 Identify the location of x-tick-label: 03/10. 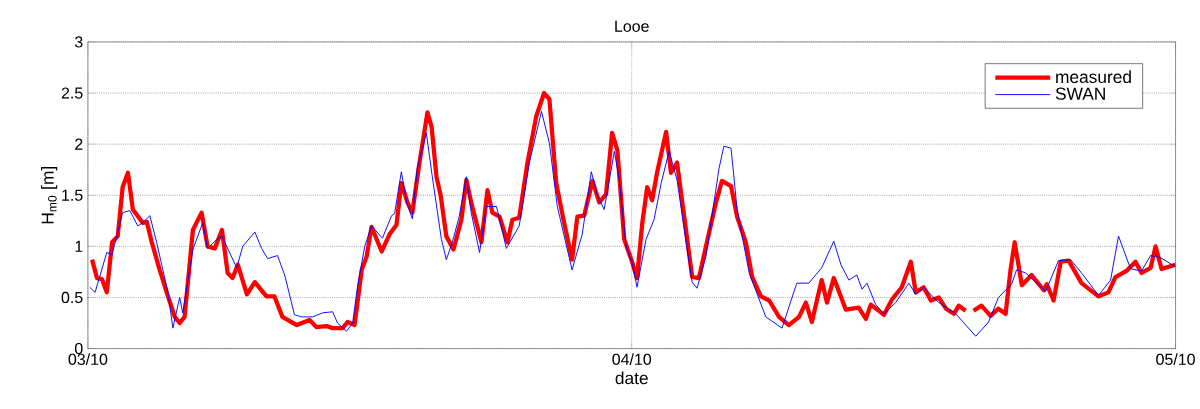
(88, 359).